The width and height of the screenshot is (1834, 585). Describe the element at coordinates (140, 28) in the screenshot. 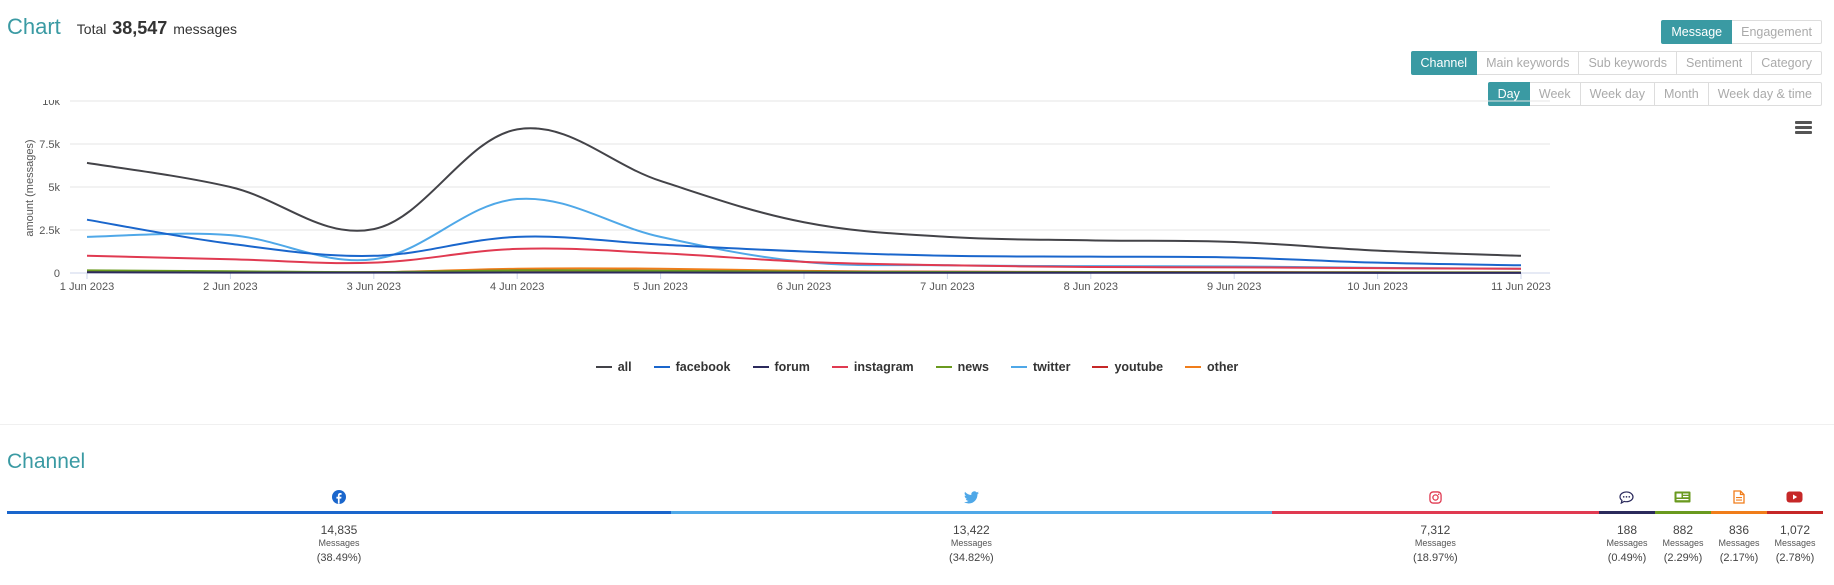

I see `total-value: 38,547` at that location.